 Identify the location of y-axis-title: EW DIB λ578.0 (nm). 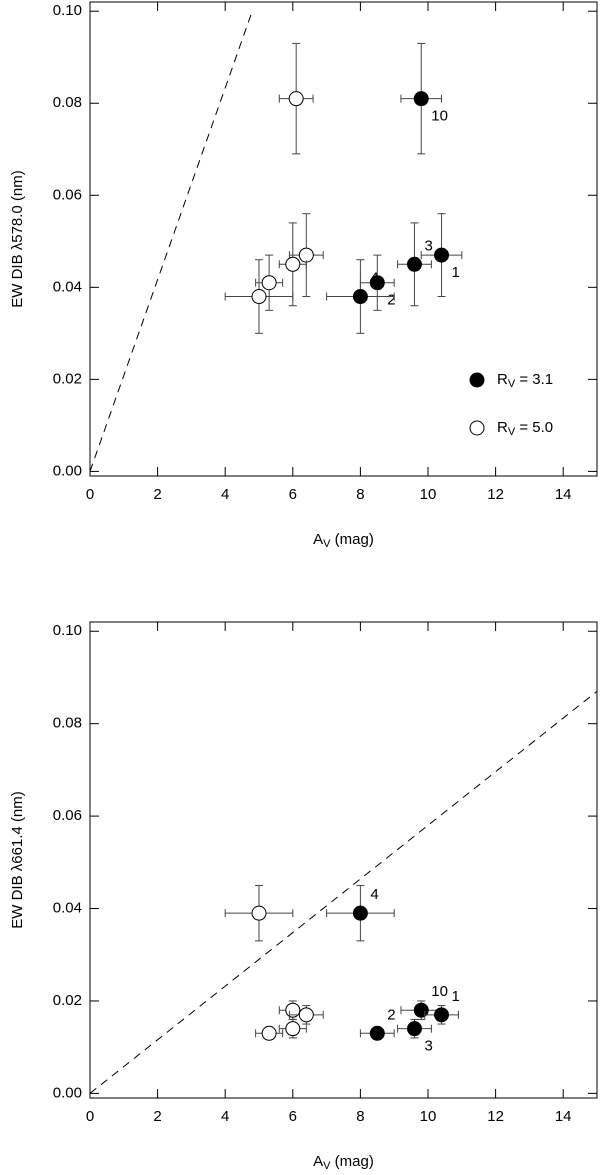
(17, 239).